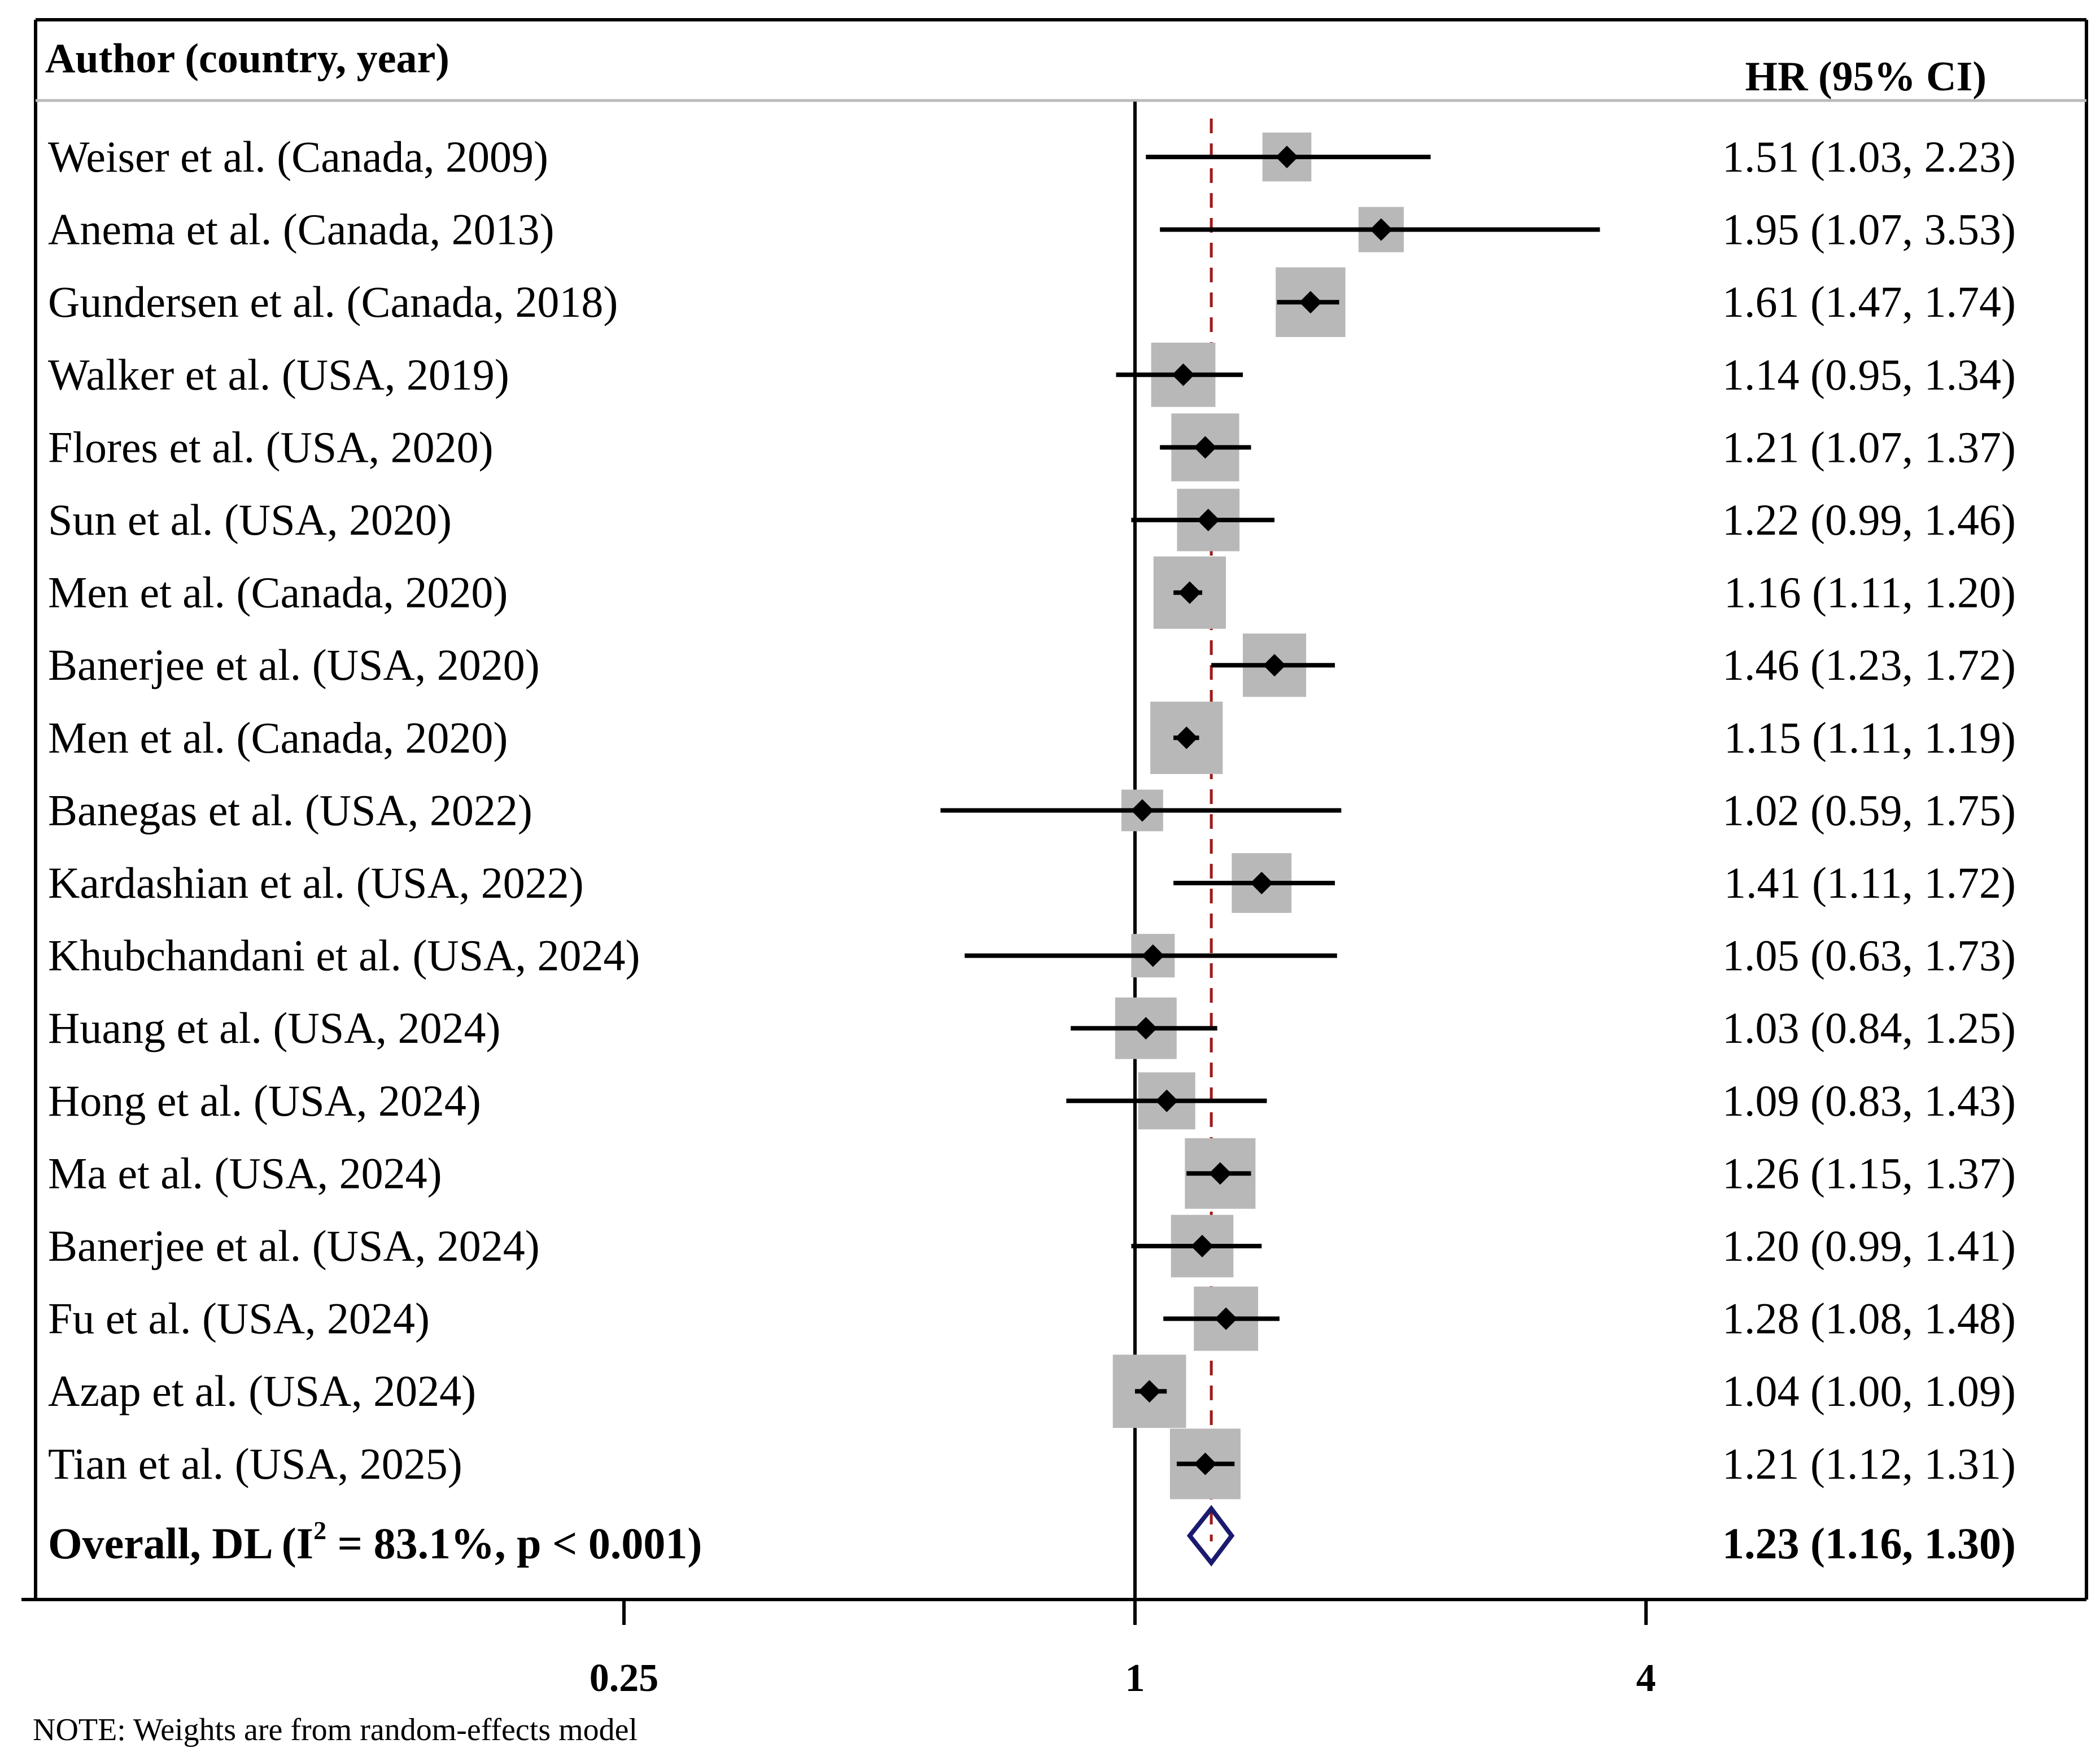 The height and width of the screenshot is (1761, 2100). I want to click on study-label: Khubchandani et al. (USA, 2024), so click(344, 955).